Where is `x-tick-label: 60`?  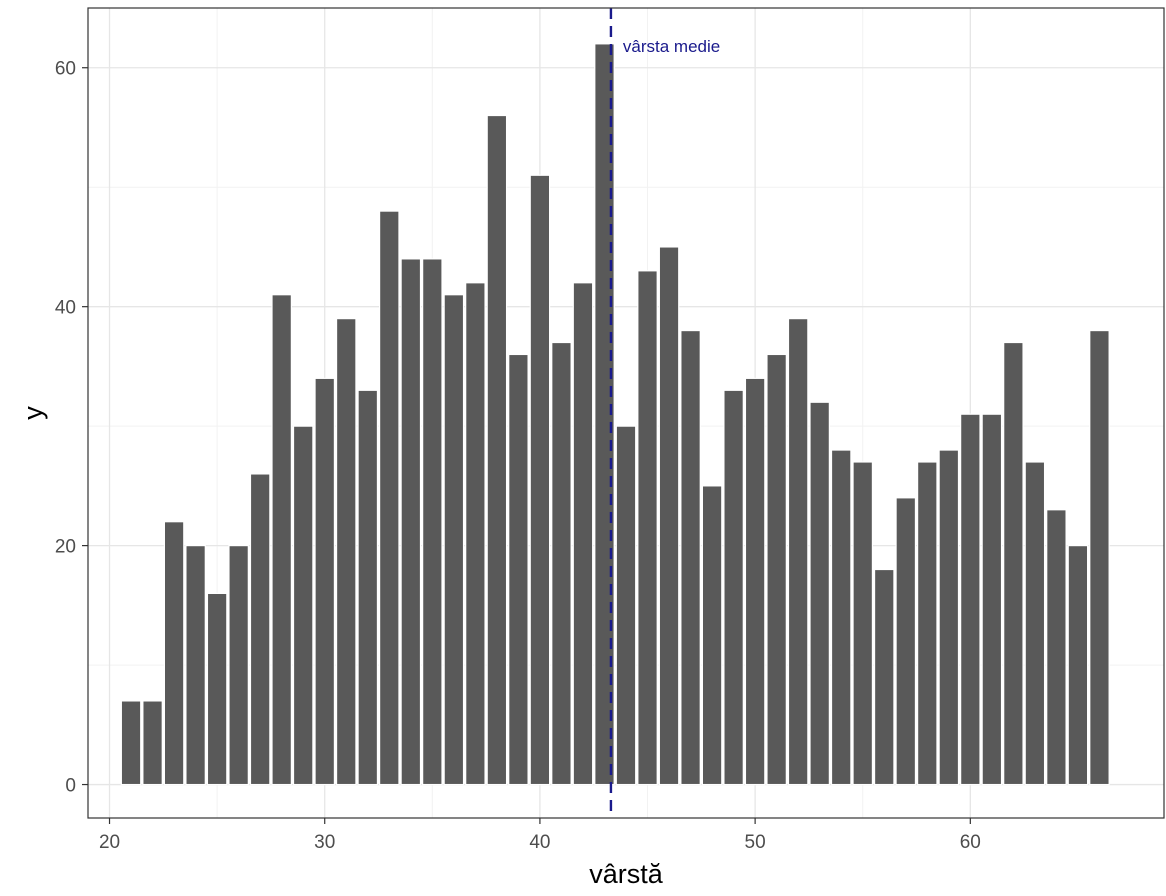
x-tick-label: 60 is located at coordinates (970, 842).